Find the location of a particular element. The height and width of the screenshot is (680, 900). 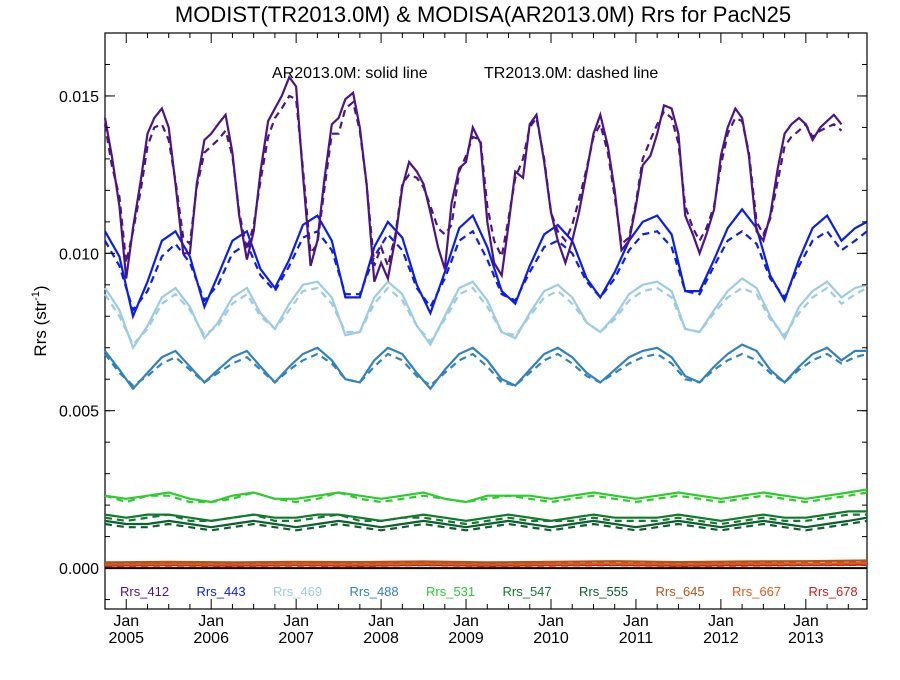

y-axis-label-close: ) is located at coordinates (40, 288).